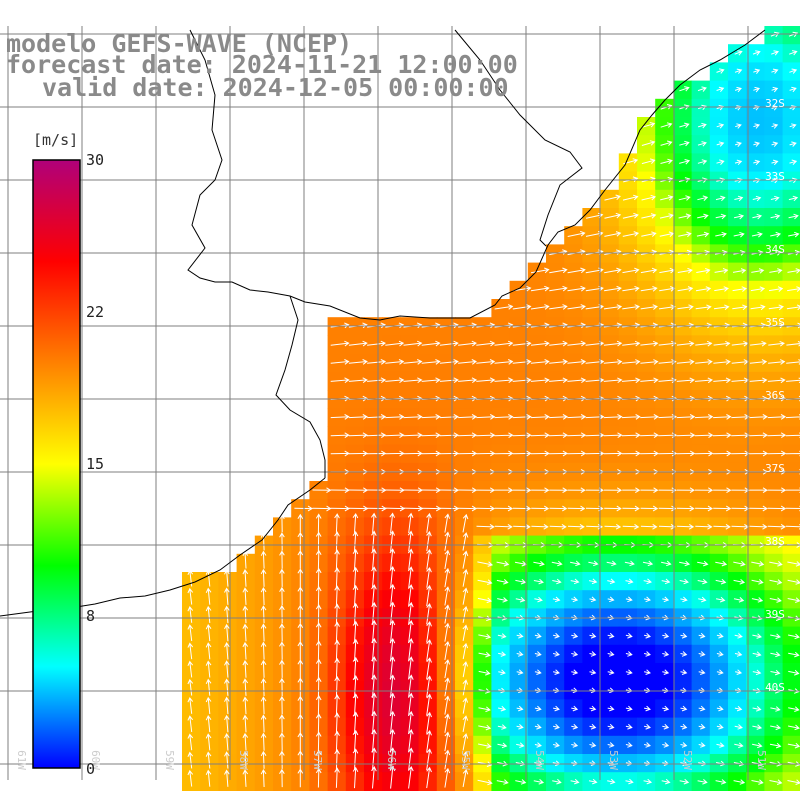 The height and width of the screenshot is (800, 800). What do you see at coordinates (300, 386) in the screenshot?
I see `river-estuary-shore` at bounding box center [300, 386].